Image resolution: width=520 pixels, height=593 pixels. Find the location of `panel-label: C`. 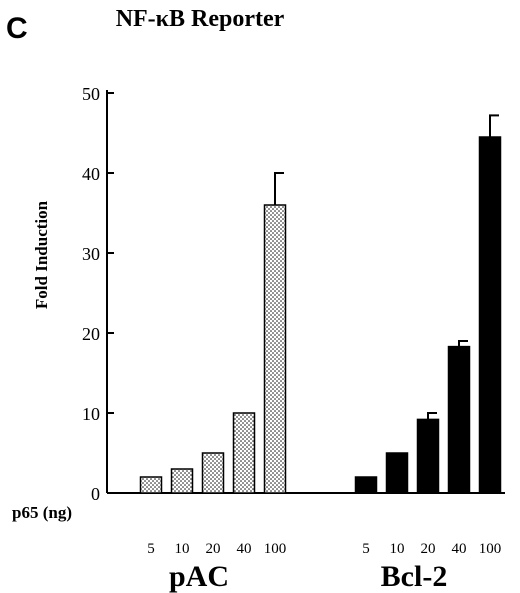

panel-label: C is located at coordinates (17, 28).